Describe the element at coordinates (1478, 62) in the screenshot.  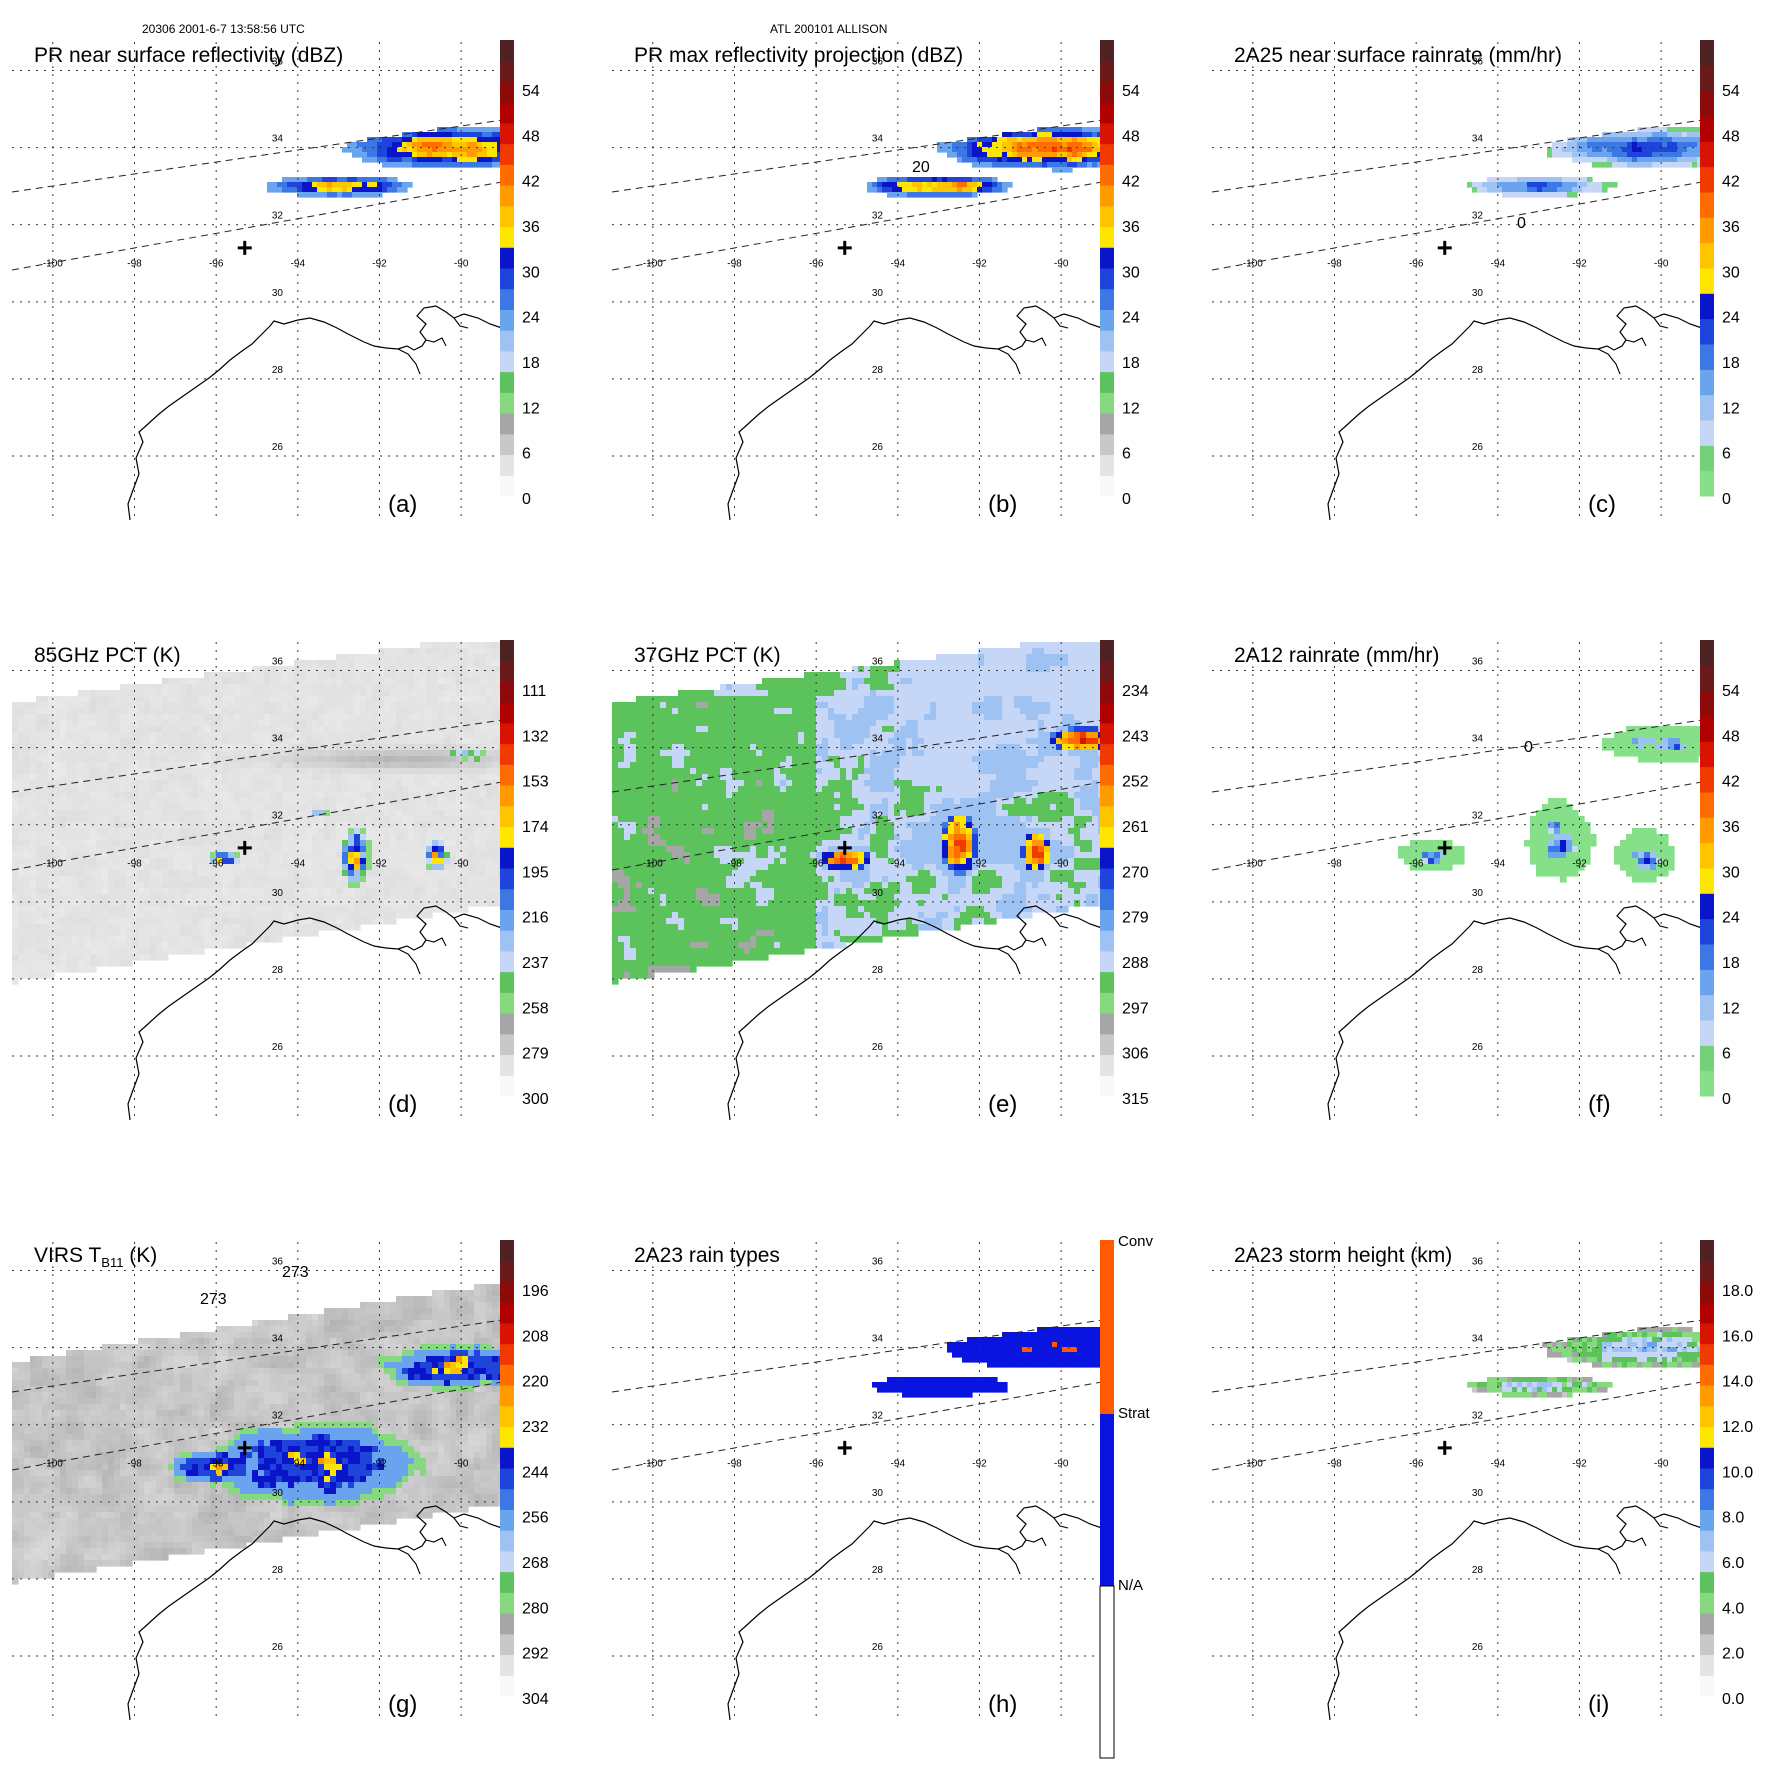
I see `lat-tick-label: 36` at that location.